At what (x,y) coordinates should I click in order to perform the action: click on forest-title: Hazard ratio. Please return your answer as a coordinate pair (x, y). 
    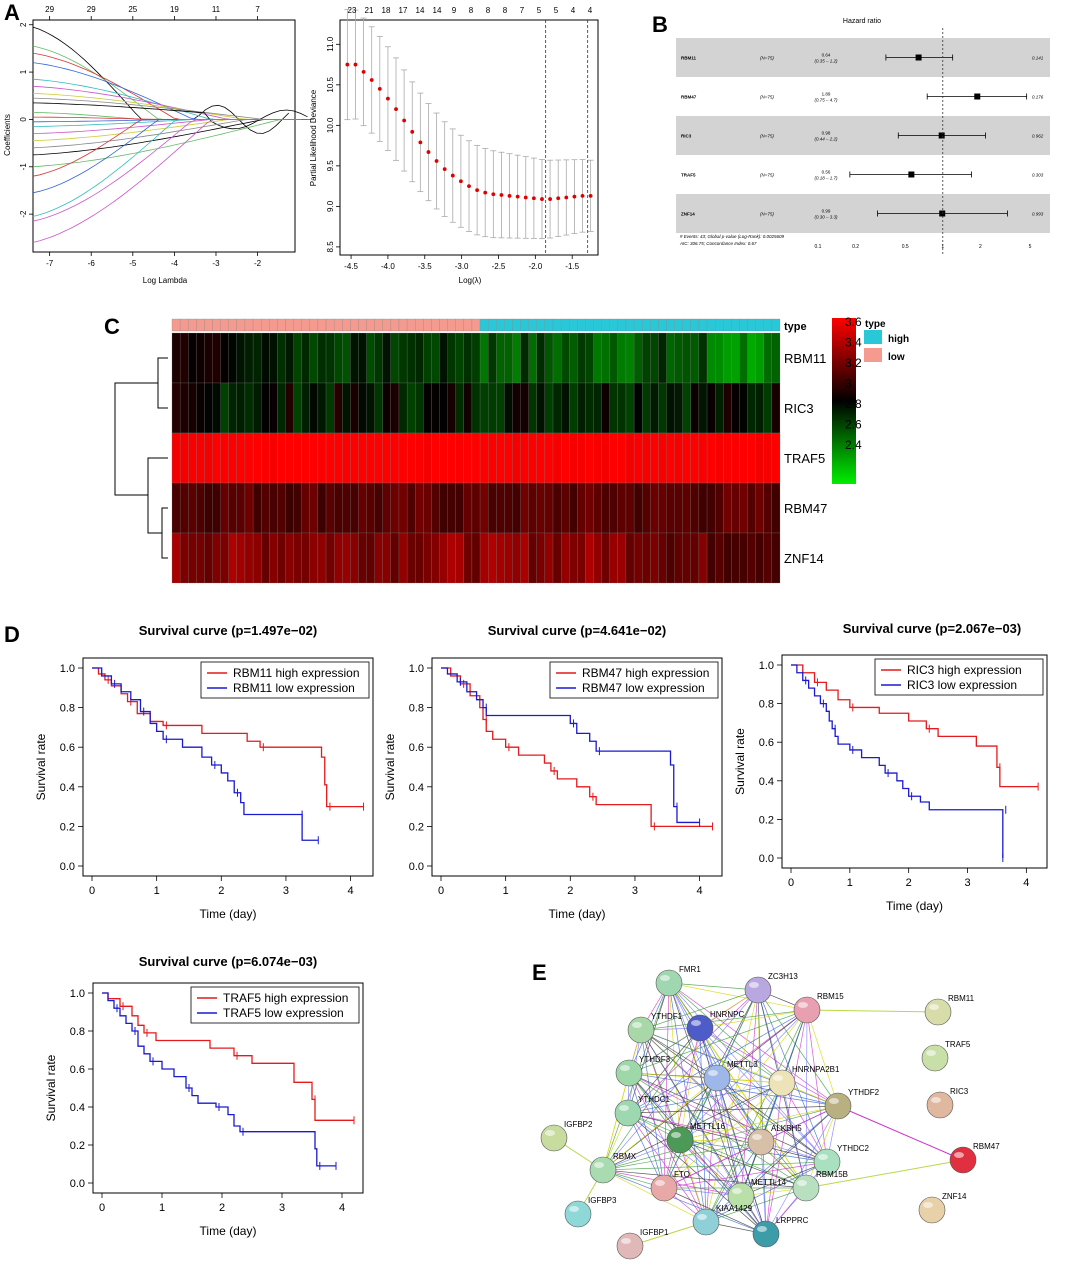
    Looking at the image, I should click on (862, 21).